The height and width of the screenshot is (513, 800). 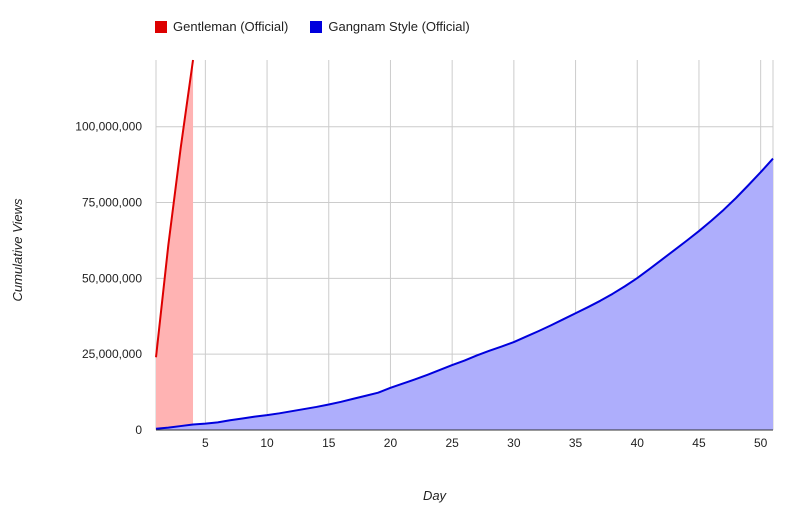 What do you see at coordinates (576, 443) in the screenshot?
I see `x-tick-label: 35` at bounding box center [576, 443].